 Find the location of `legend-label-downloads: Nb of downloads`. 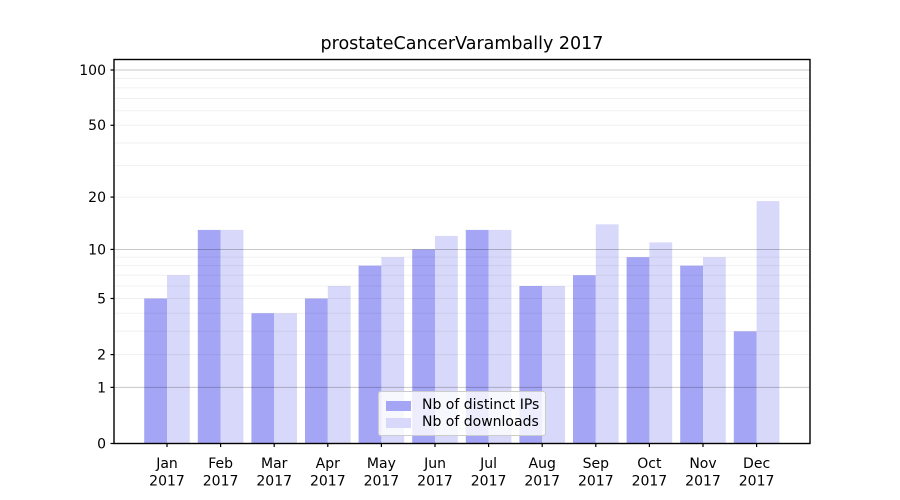

legend-label-downloads: Nb of downloads is located at coordinates (480, 422).